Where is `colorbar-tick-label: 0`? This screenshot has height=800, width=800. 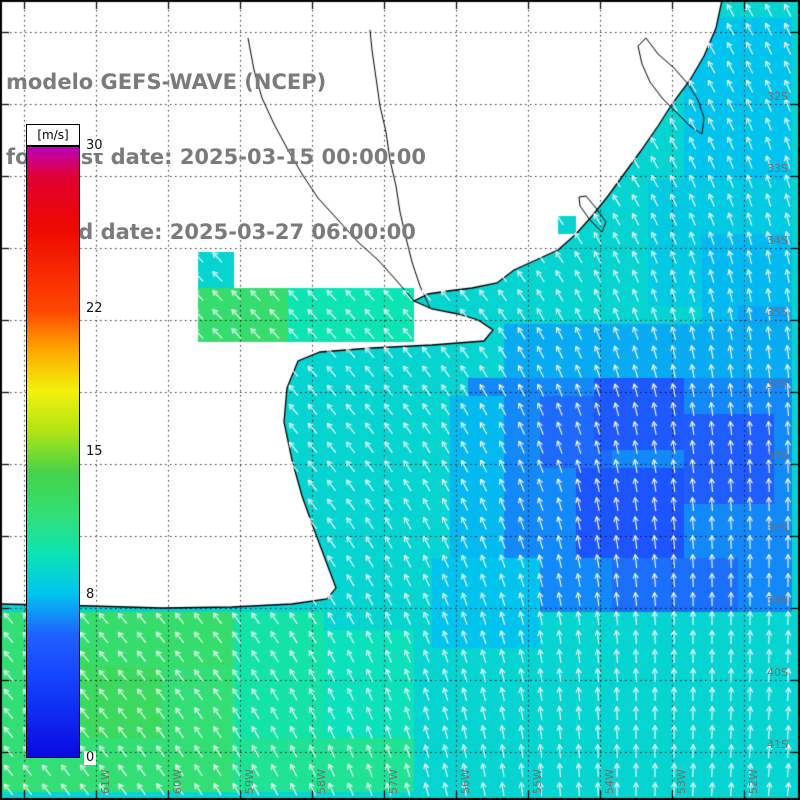
colorbar-tick-label: 0 is located at coordinates (90, 757).